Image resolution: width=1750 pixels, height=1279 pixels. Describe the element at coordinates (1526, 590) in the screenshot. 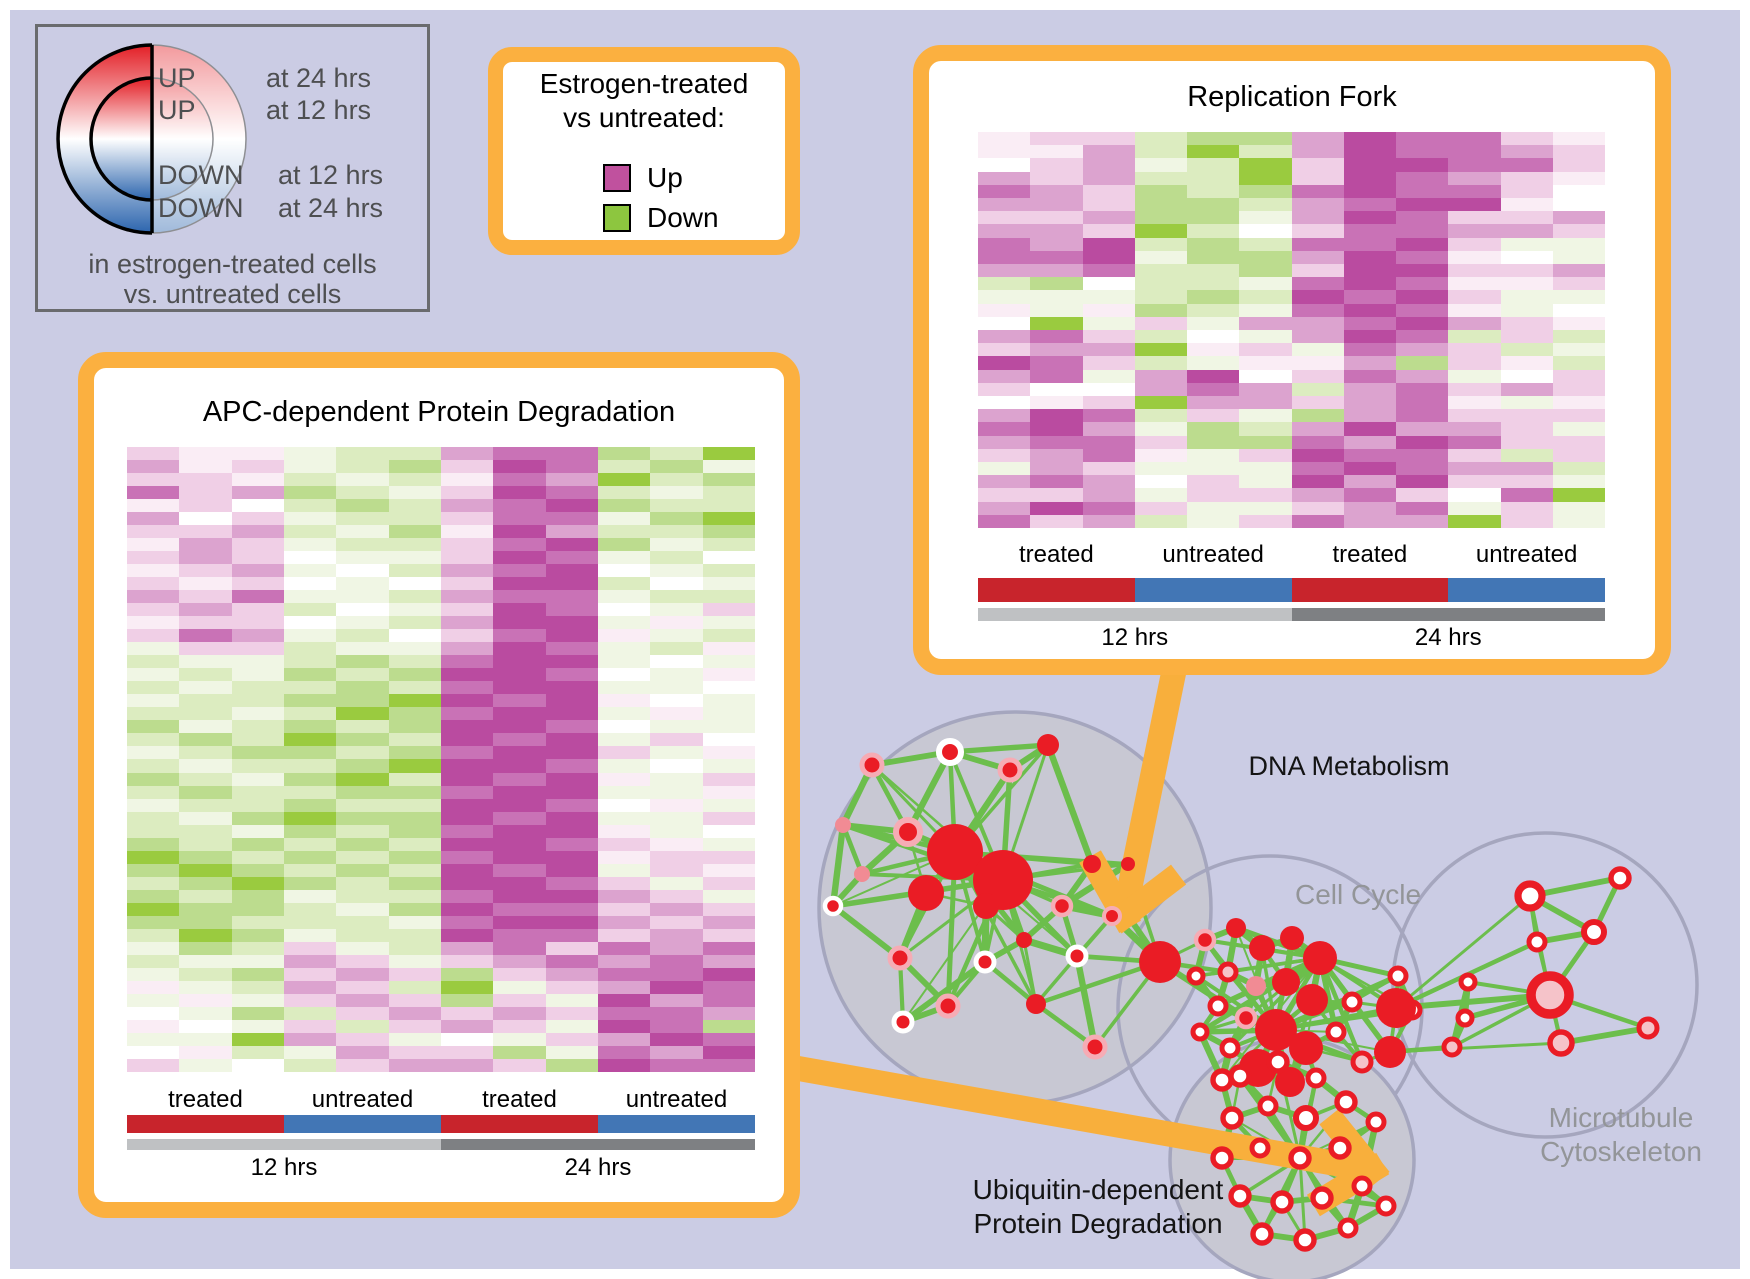

I see `untreated-bar` at that location.